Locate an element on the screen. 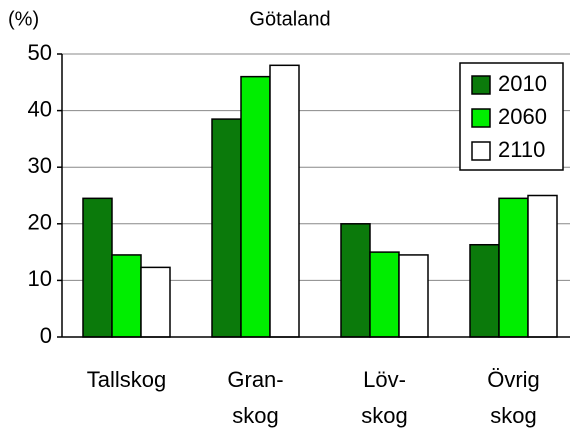 This screenshot has height=431, width=570. legend-label: 2060 is located at coordinates (522, 116).